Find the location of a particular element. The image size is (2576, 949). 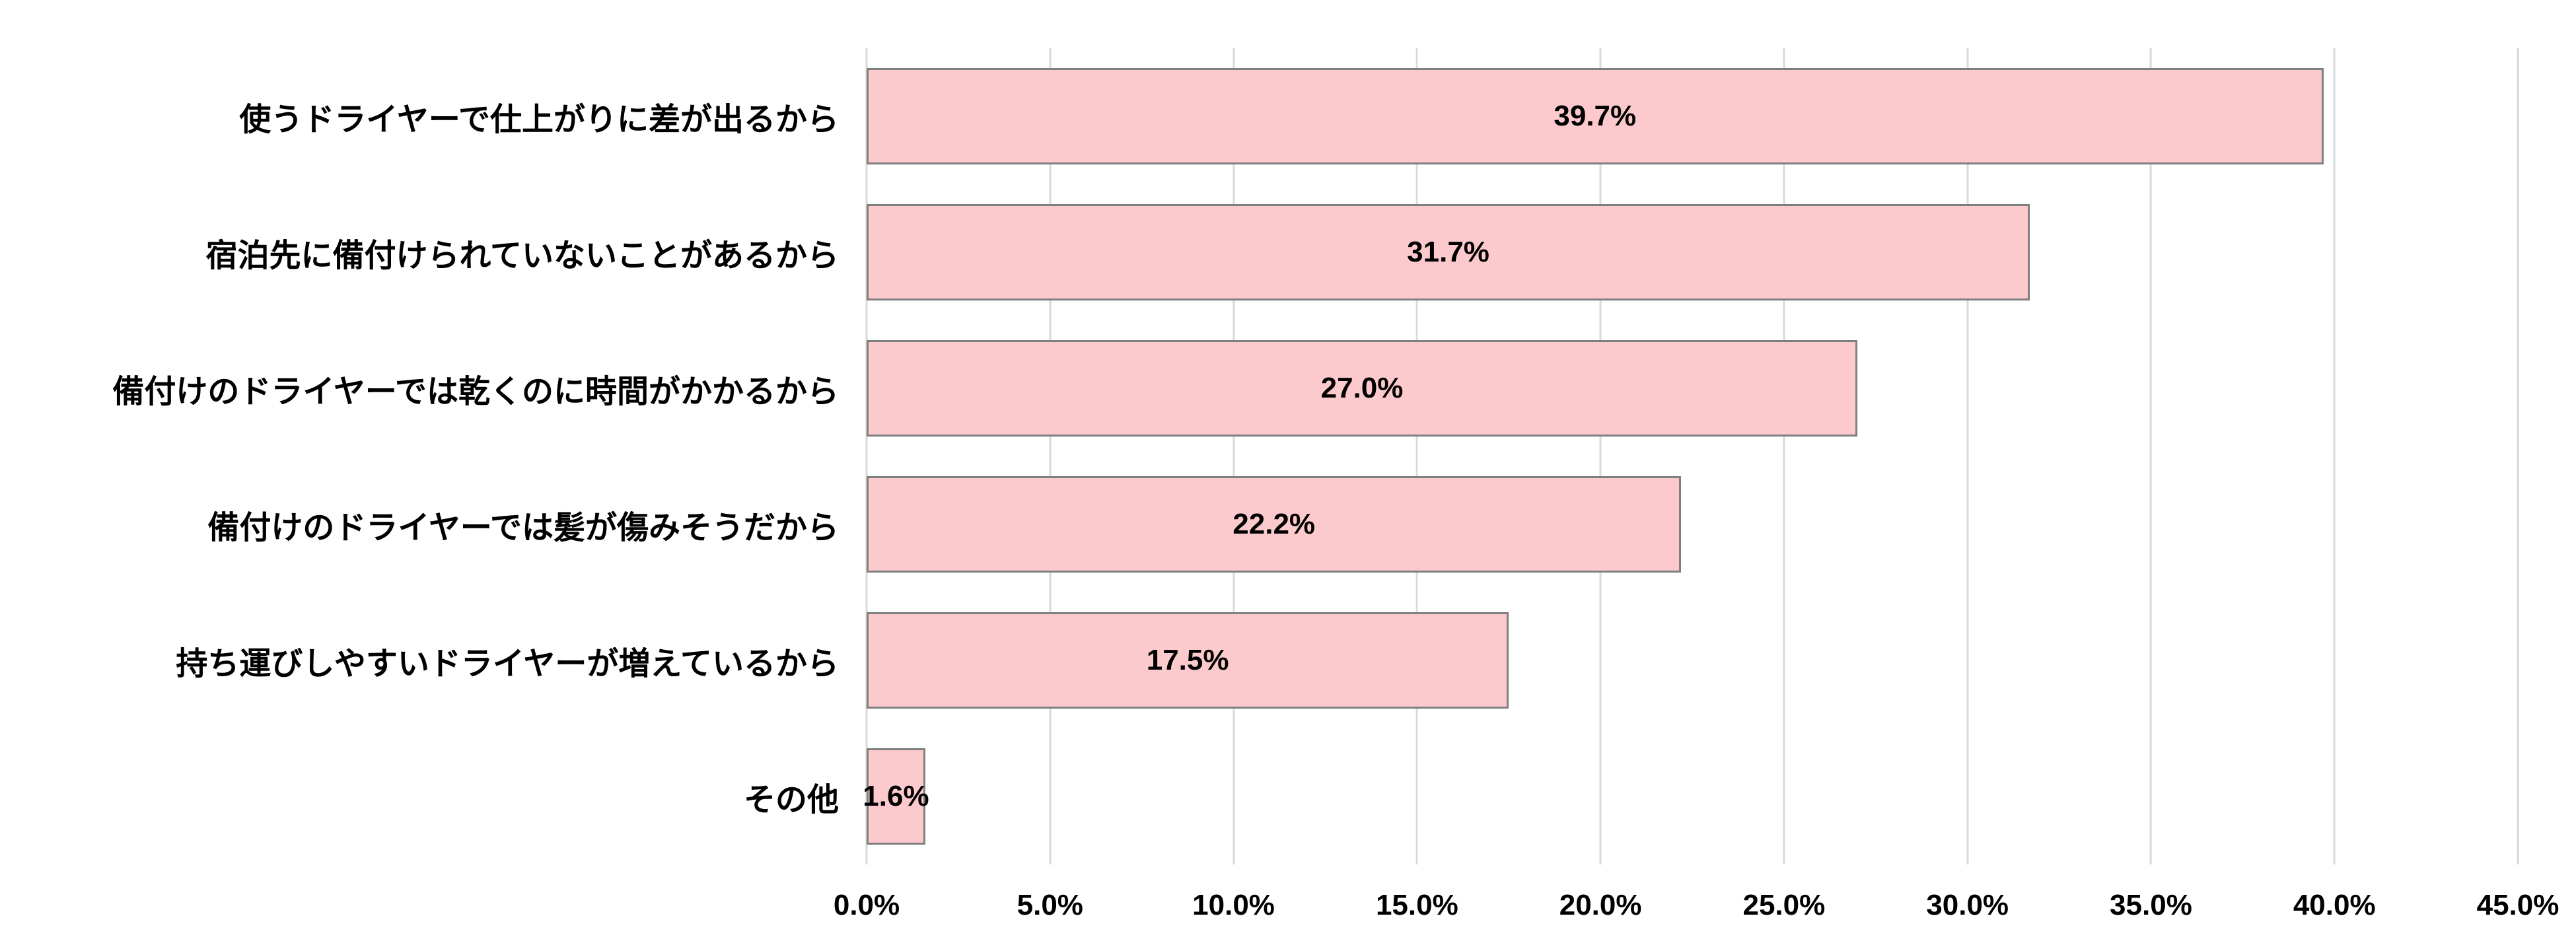

bar: 31.7% is located at coordinates (1448, 252).